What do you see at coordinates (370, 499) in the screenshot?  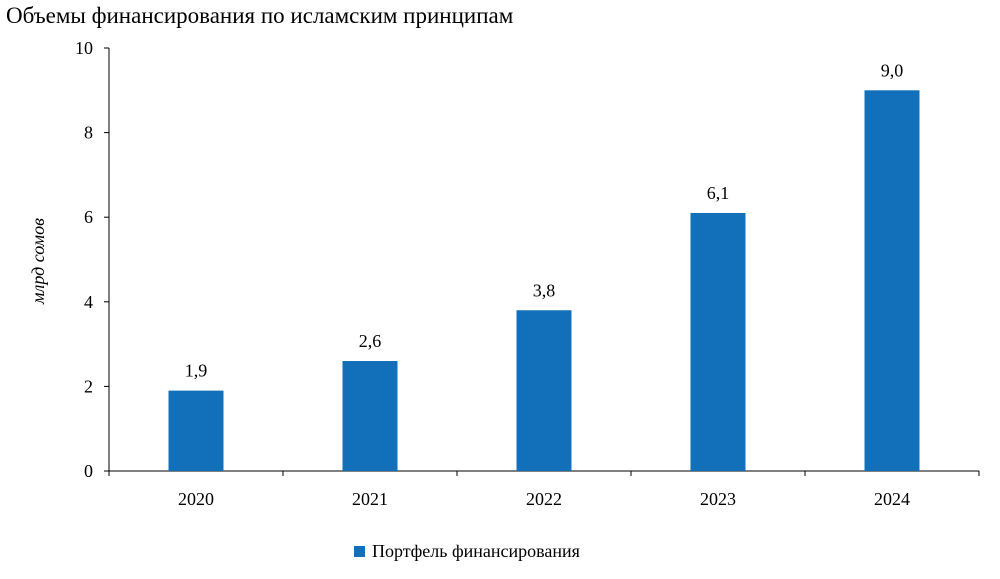 I see `x-tick-label: 2021` at bounding box center [370, 499].